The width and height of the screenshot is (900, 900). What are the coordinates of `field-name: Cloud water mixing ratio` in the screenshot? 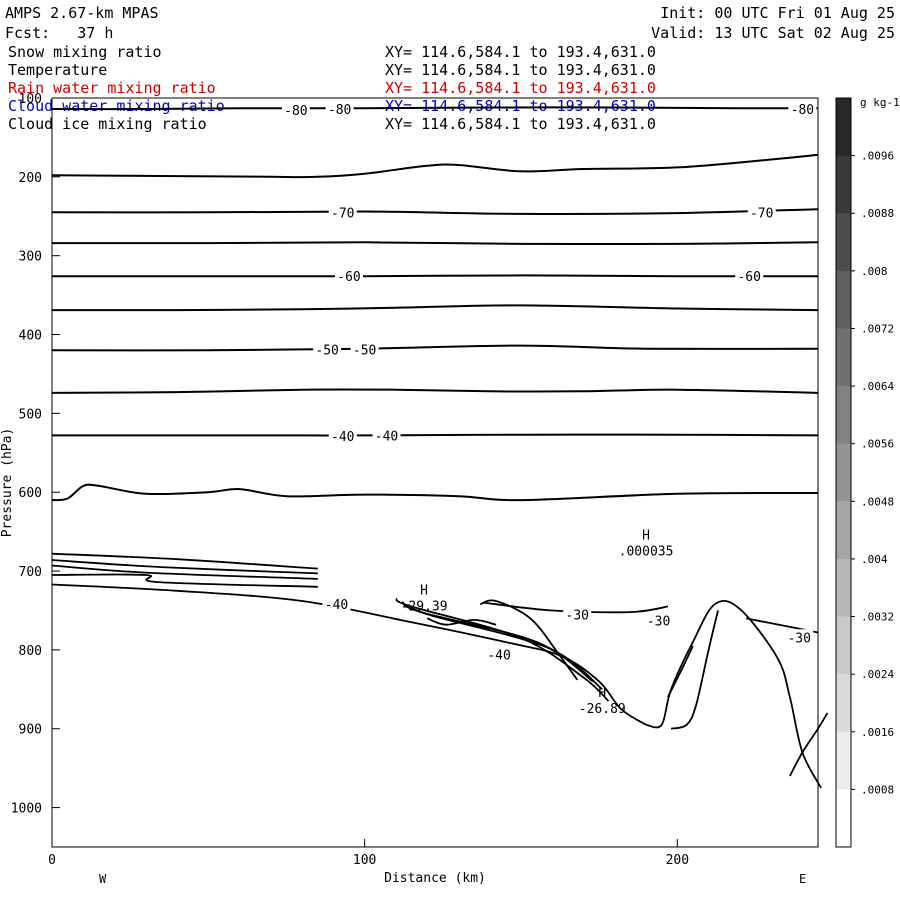 It's located at (116, 106).